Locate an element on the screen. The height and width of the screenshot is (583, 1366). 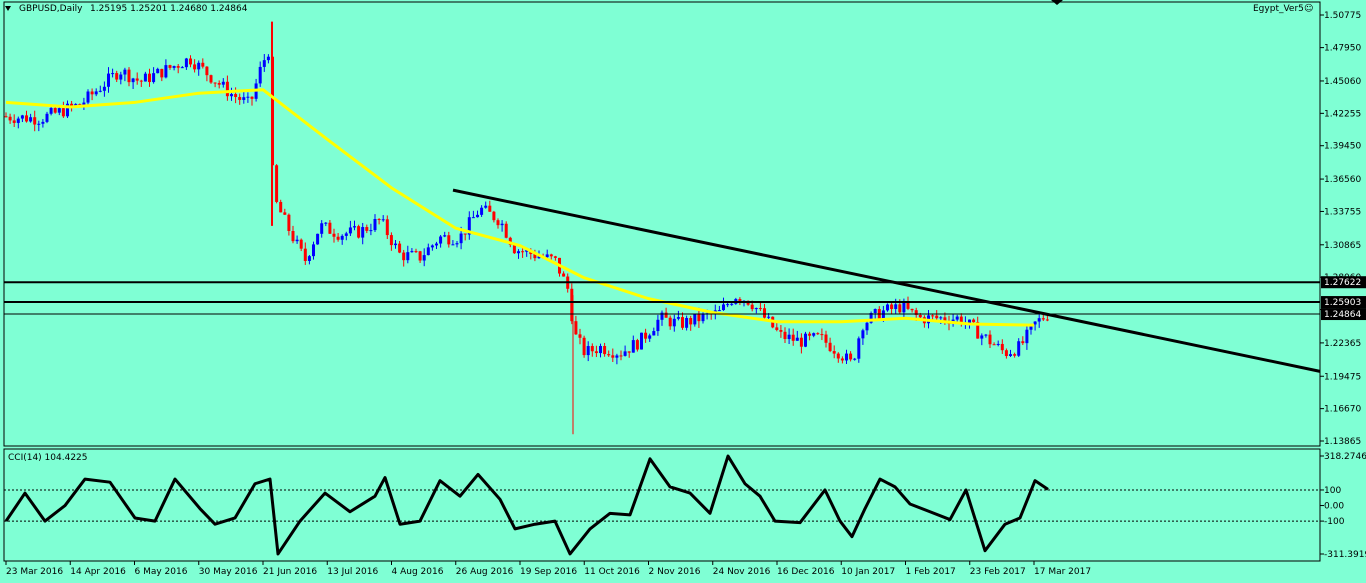
cci-tick-label: -311.3919 is located at coordinates (1345, 555).